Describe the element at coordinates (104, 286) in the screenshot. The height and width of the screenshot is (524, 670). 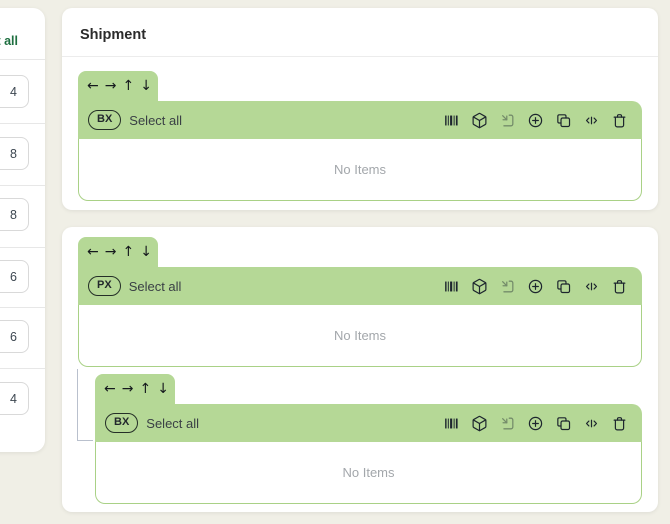
I see `type-badge: PX` at that location.